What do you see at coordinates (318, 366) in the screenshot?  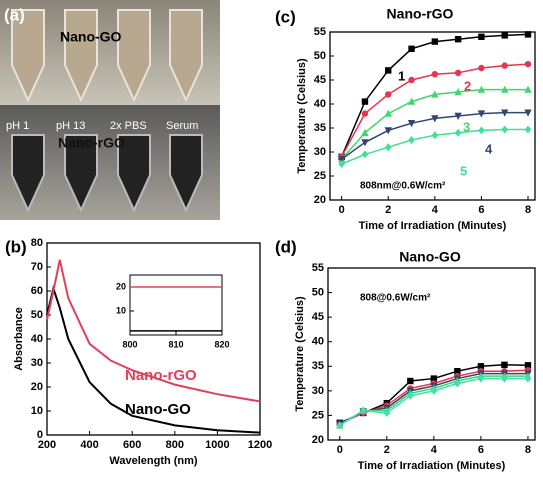 I see `y-tick-label: 35` at bounding box center [318, 366].